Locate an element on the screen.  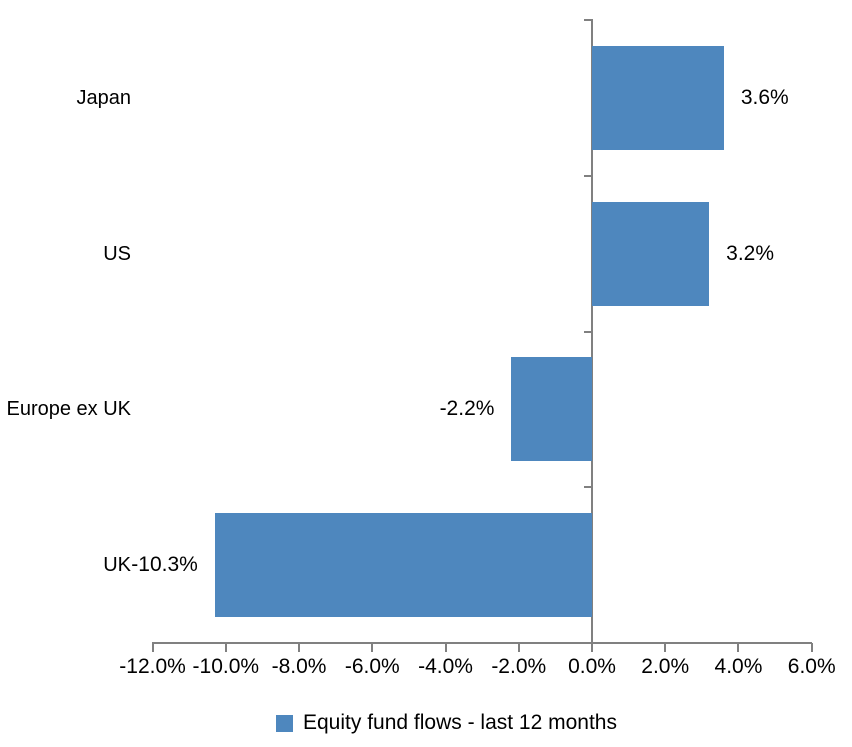
x-tick-label: -2.0% is located at coordinates (519, 666).